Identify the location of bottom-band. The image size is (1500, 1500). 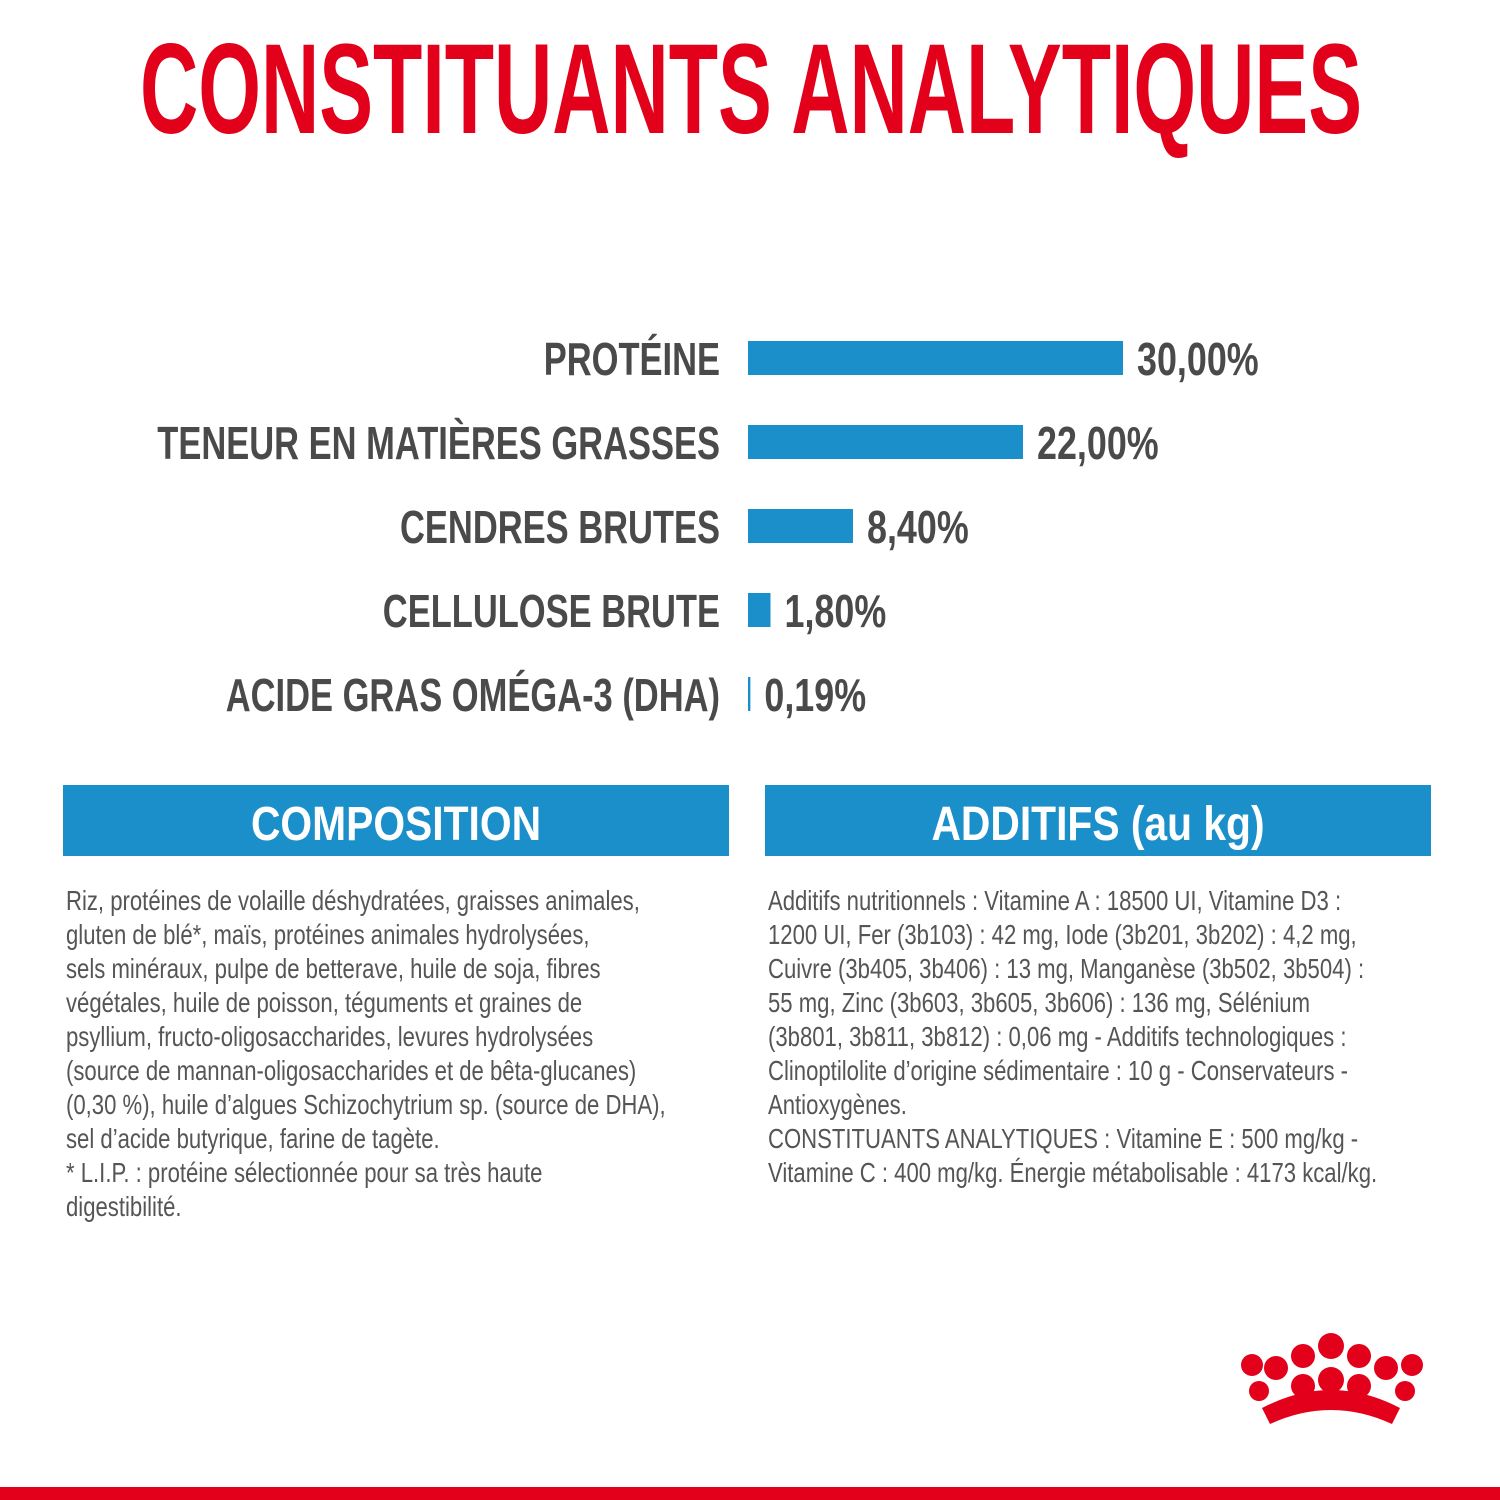
(750, 1493).